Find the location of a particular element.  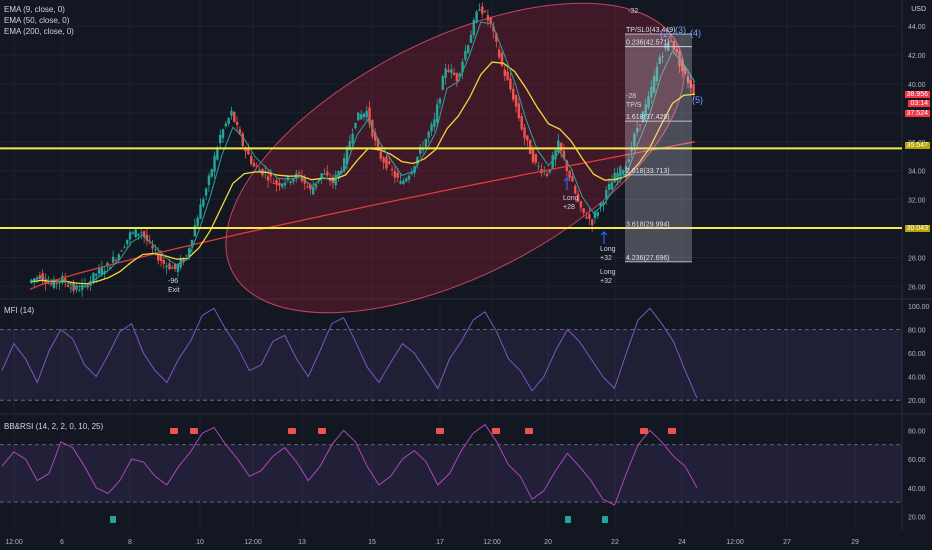

mfi-y-tick: 100.00 is located at coordinates (919, 307).